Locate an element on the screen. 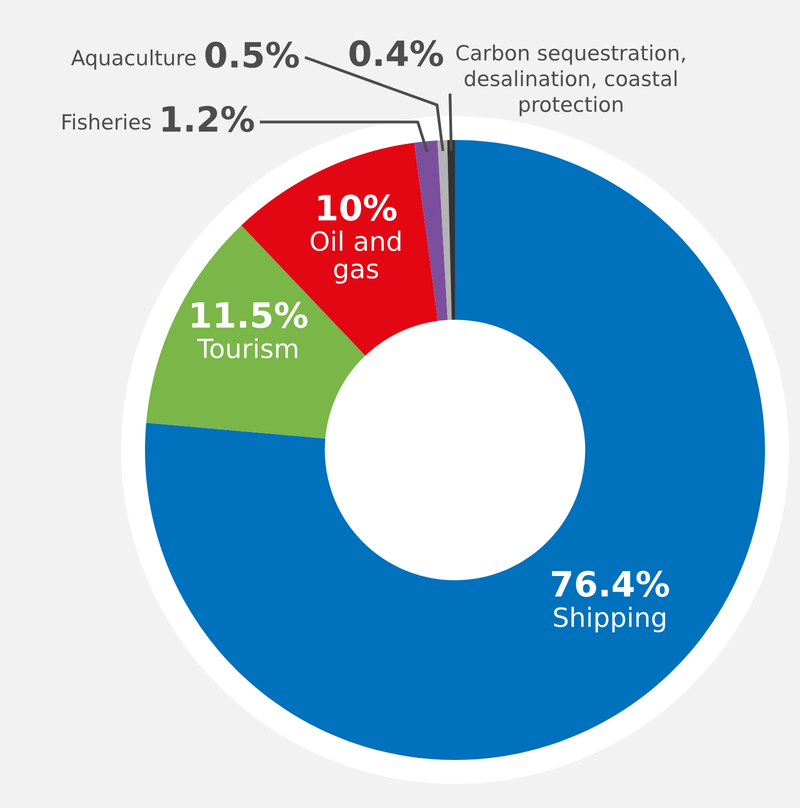 This screenshot has height=808, width=800. slice-label: Carbon sequestration, desalination, coastal protection is located at coordinates (570, 80).